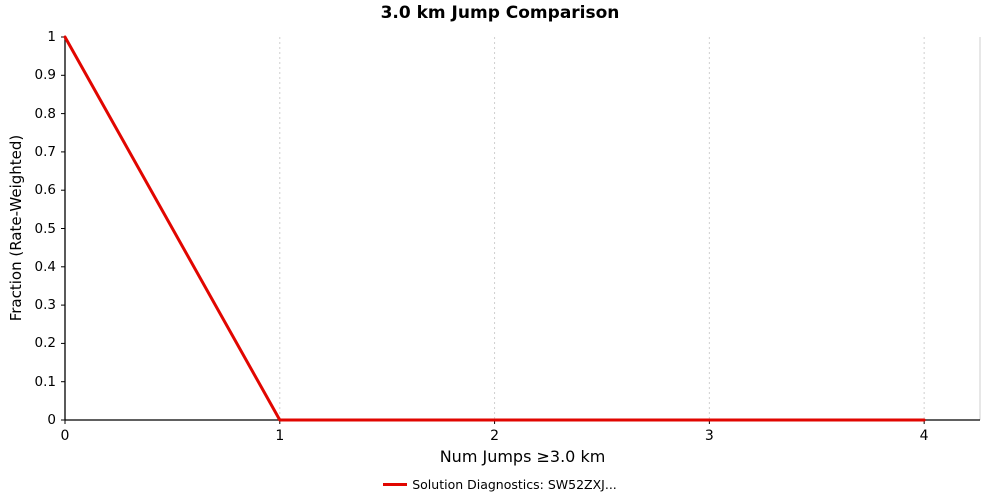 The width and height of the screenshot is (1000, 500). I want to click on y-tick-label: 0.7, so click(45, 151).